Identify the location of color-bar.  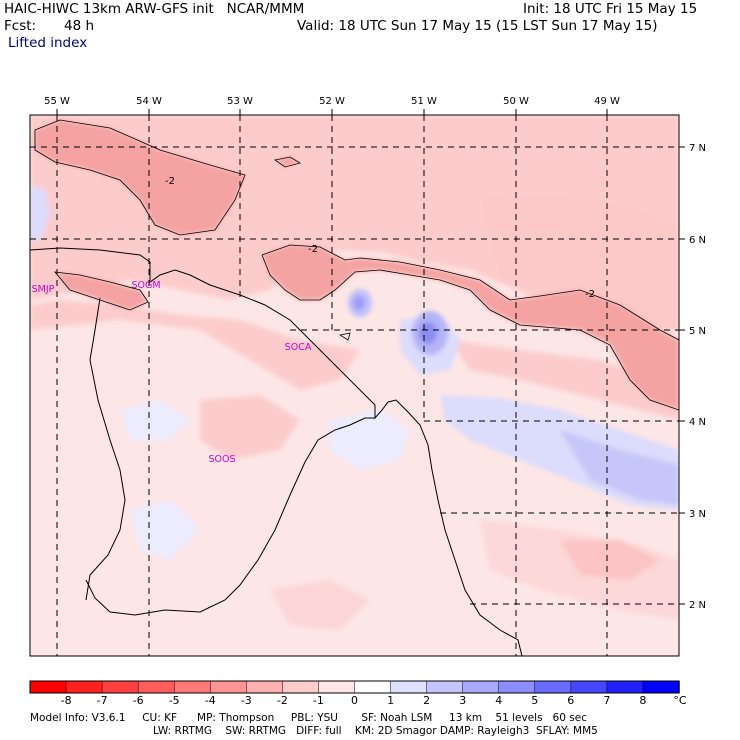
(354, 687).